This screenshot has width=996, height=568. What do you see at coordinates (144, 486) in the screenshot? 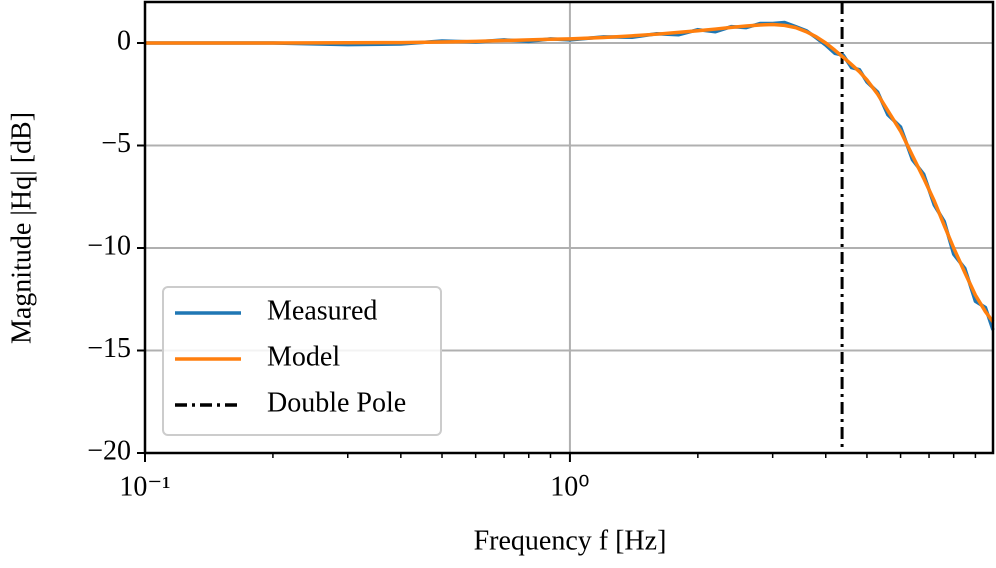
I see `x-tick-label: 10⁻¹` at bounding box center [144, 486].